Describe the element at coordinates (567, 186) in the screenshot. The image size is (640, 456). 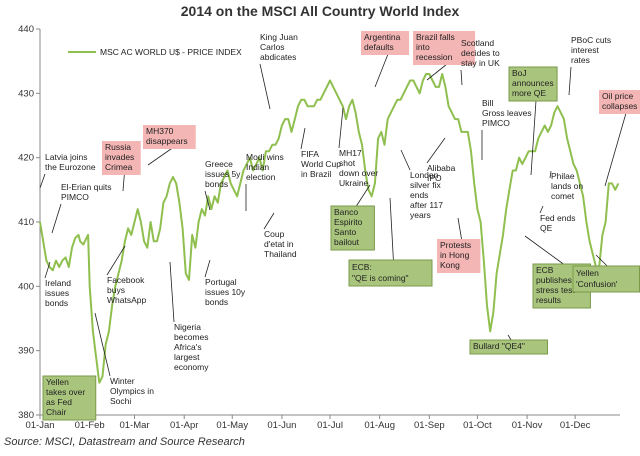
I see `annotation-philae-lands-comet: lands on` at that location.